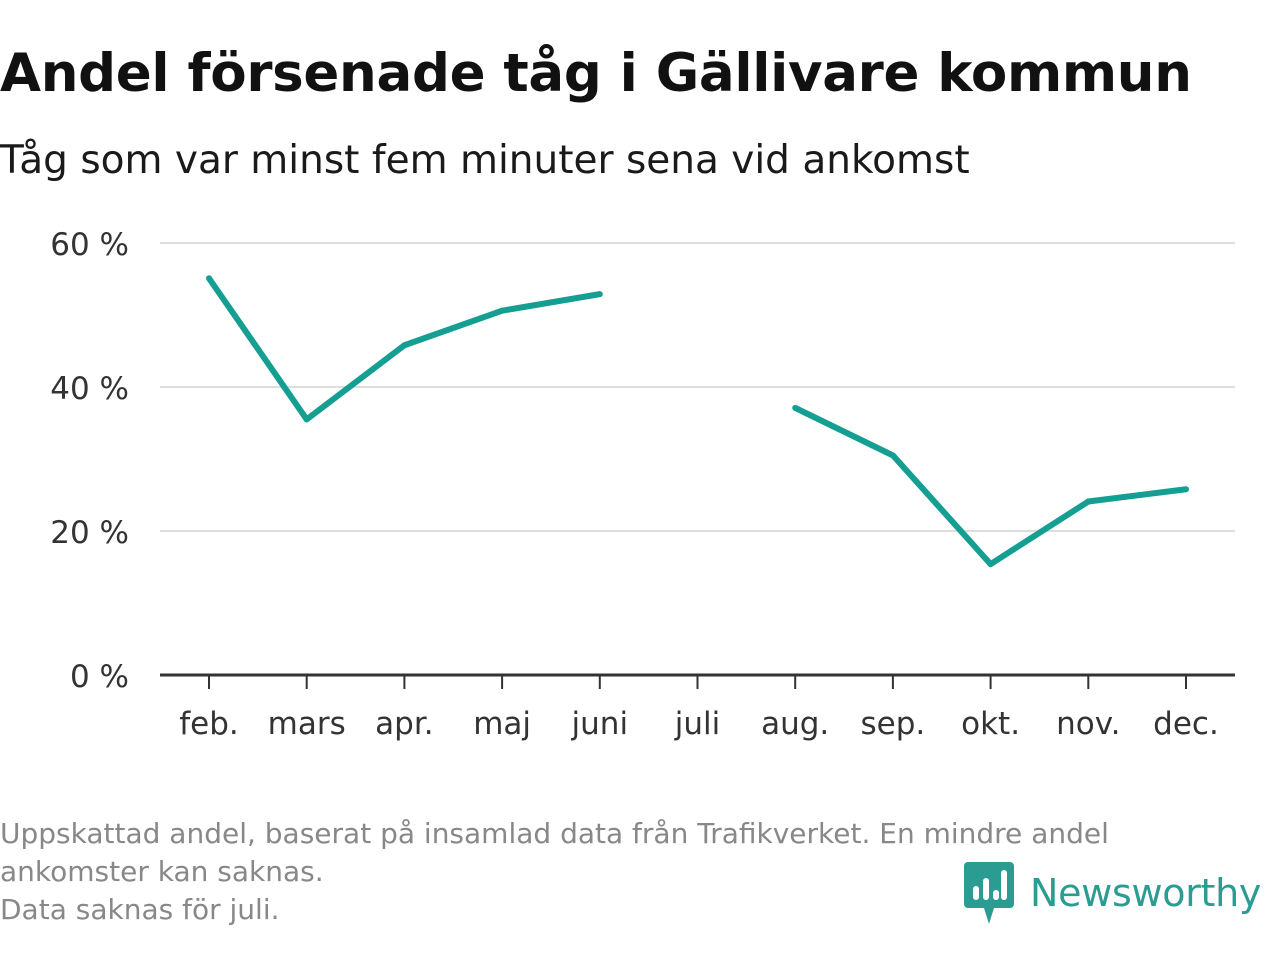 This screenshot has width=1280, height=960. What do you see at coordinates (162, 871) in the screenshot?
I see `footnote-line: ankomster kan saknas.` at bounding box center [162, 871].